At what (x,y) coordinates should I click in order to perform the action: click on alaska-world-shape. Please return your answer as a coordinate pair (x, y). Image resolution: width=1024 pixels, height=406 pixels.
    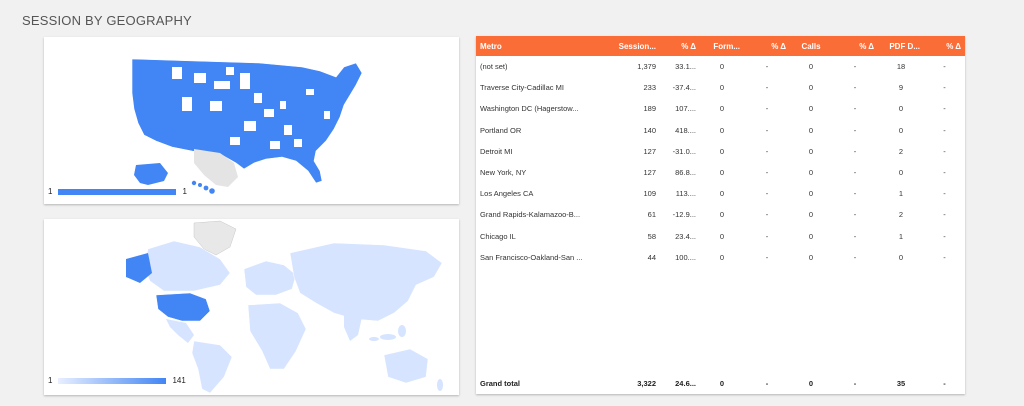
    Looking at the image, I should click on (139, 268).